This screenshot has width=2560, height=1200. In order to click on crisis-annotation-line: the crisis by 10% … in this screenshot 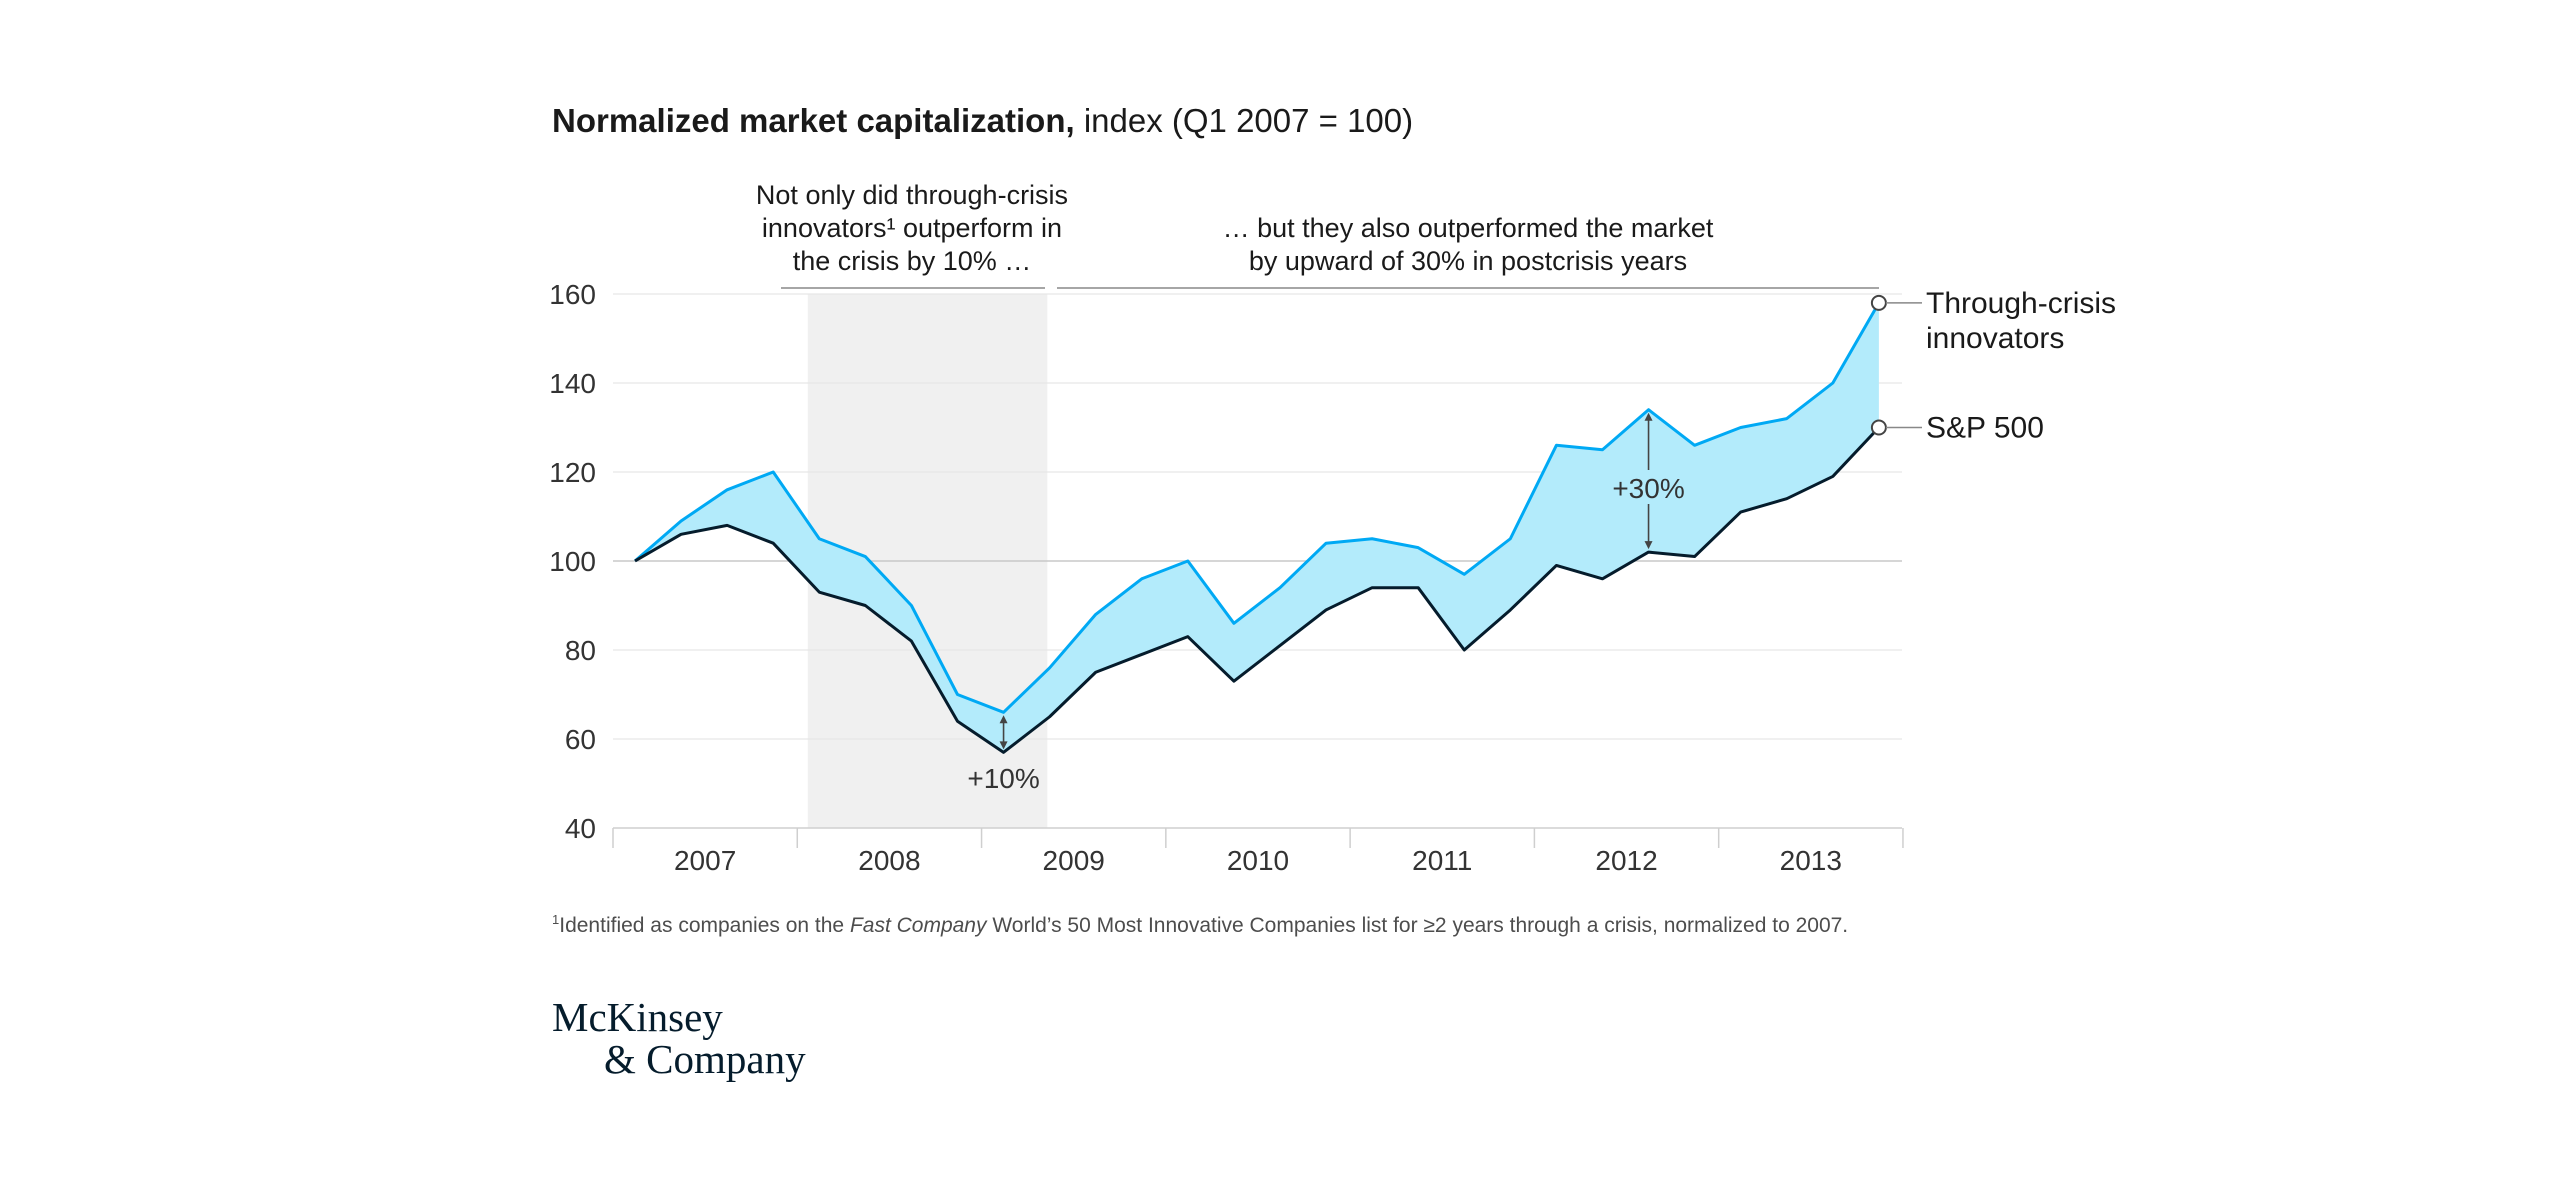, I will do `click(912, 261)`.